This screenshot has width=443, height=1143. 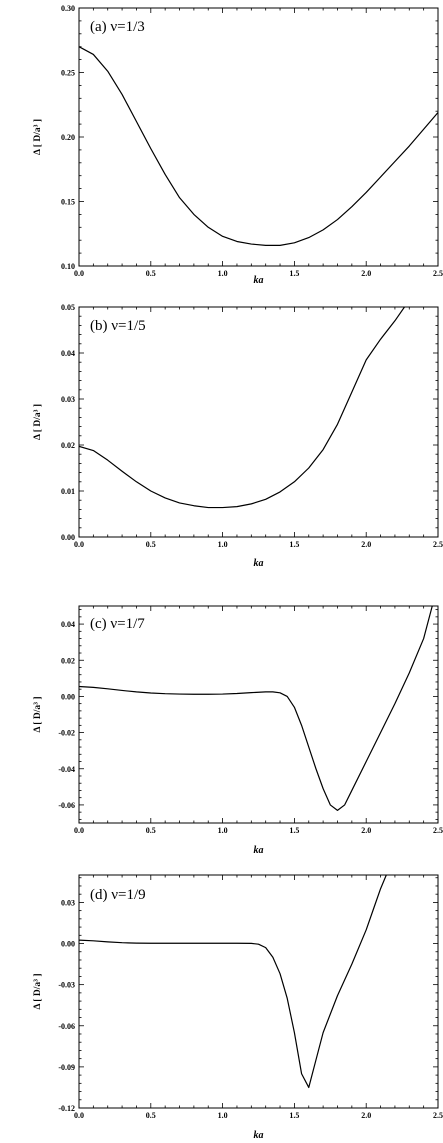 What do you see at coordinates (294, 830) in the screenshot?
I see `x-tick-label-c: 1.5` at bounding box center [294, 830].